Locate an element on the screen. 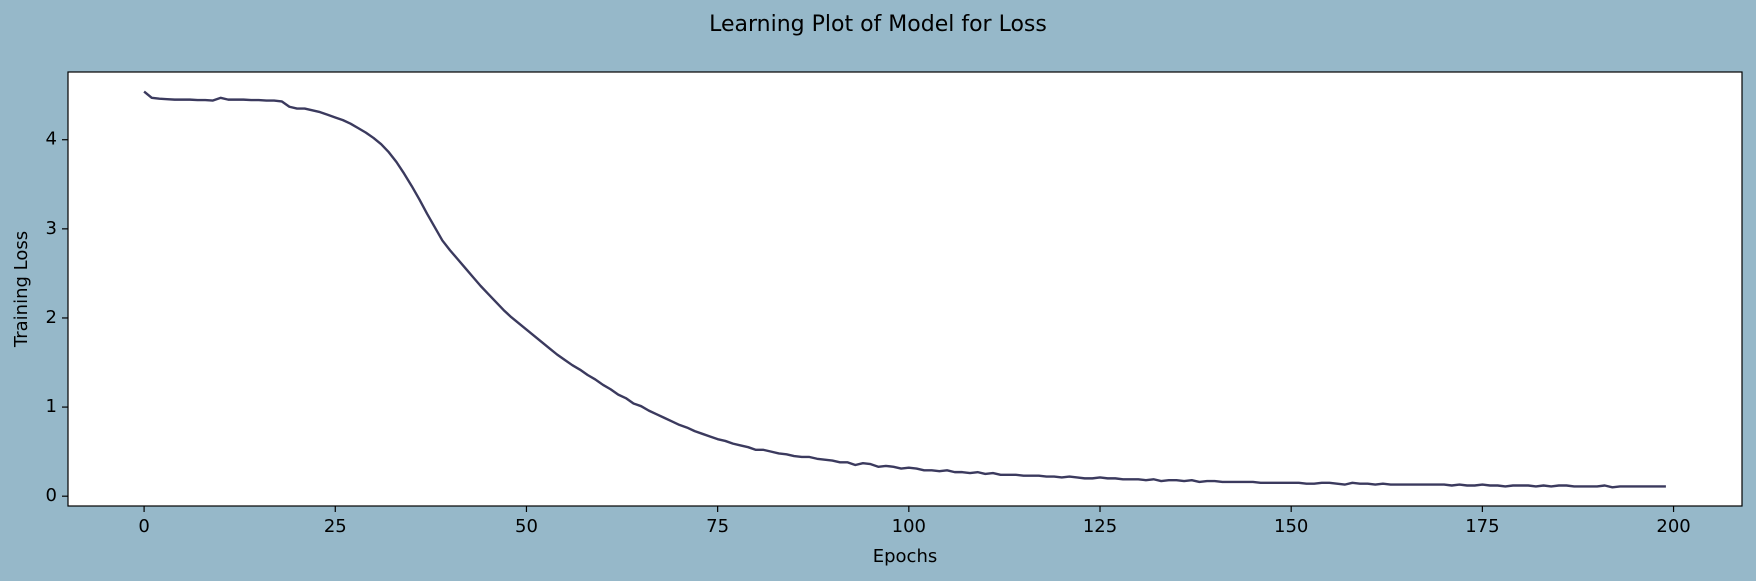 This screenshot has height=581, width=1756. x-tick-label: 200 is located at coordinates (1673, 526).